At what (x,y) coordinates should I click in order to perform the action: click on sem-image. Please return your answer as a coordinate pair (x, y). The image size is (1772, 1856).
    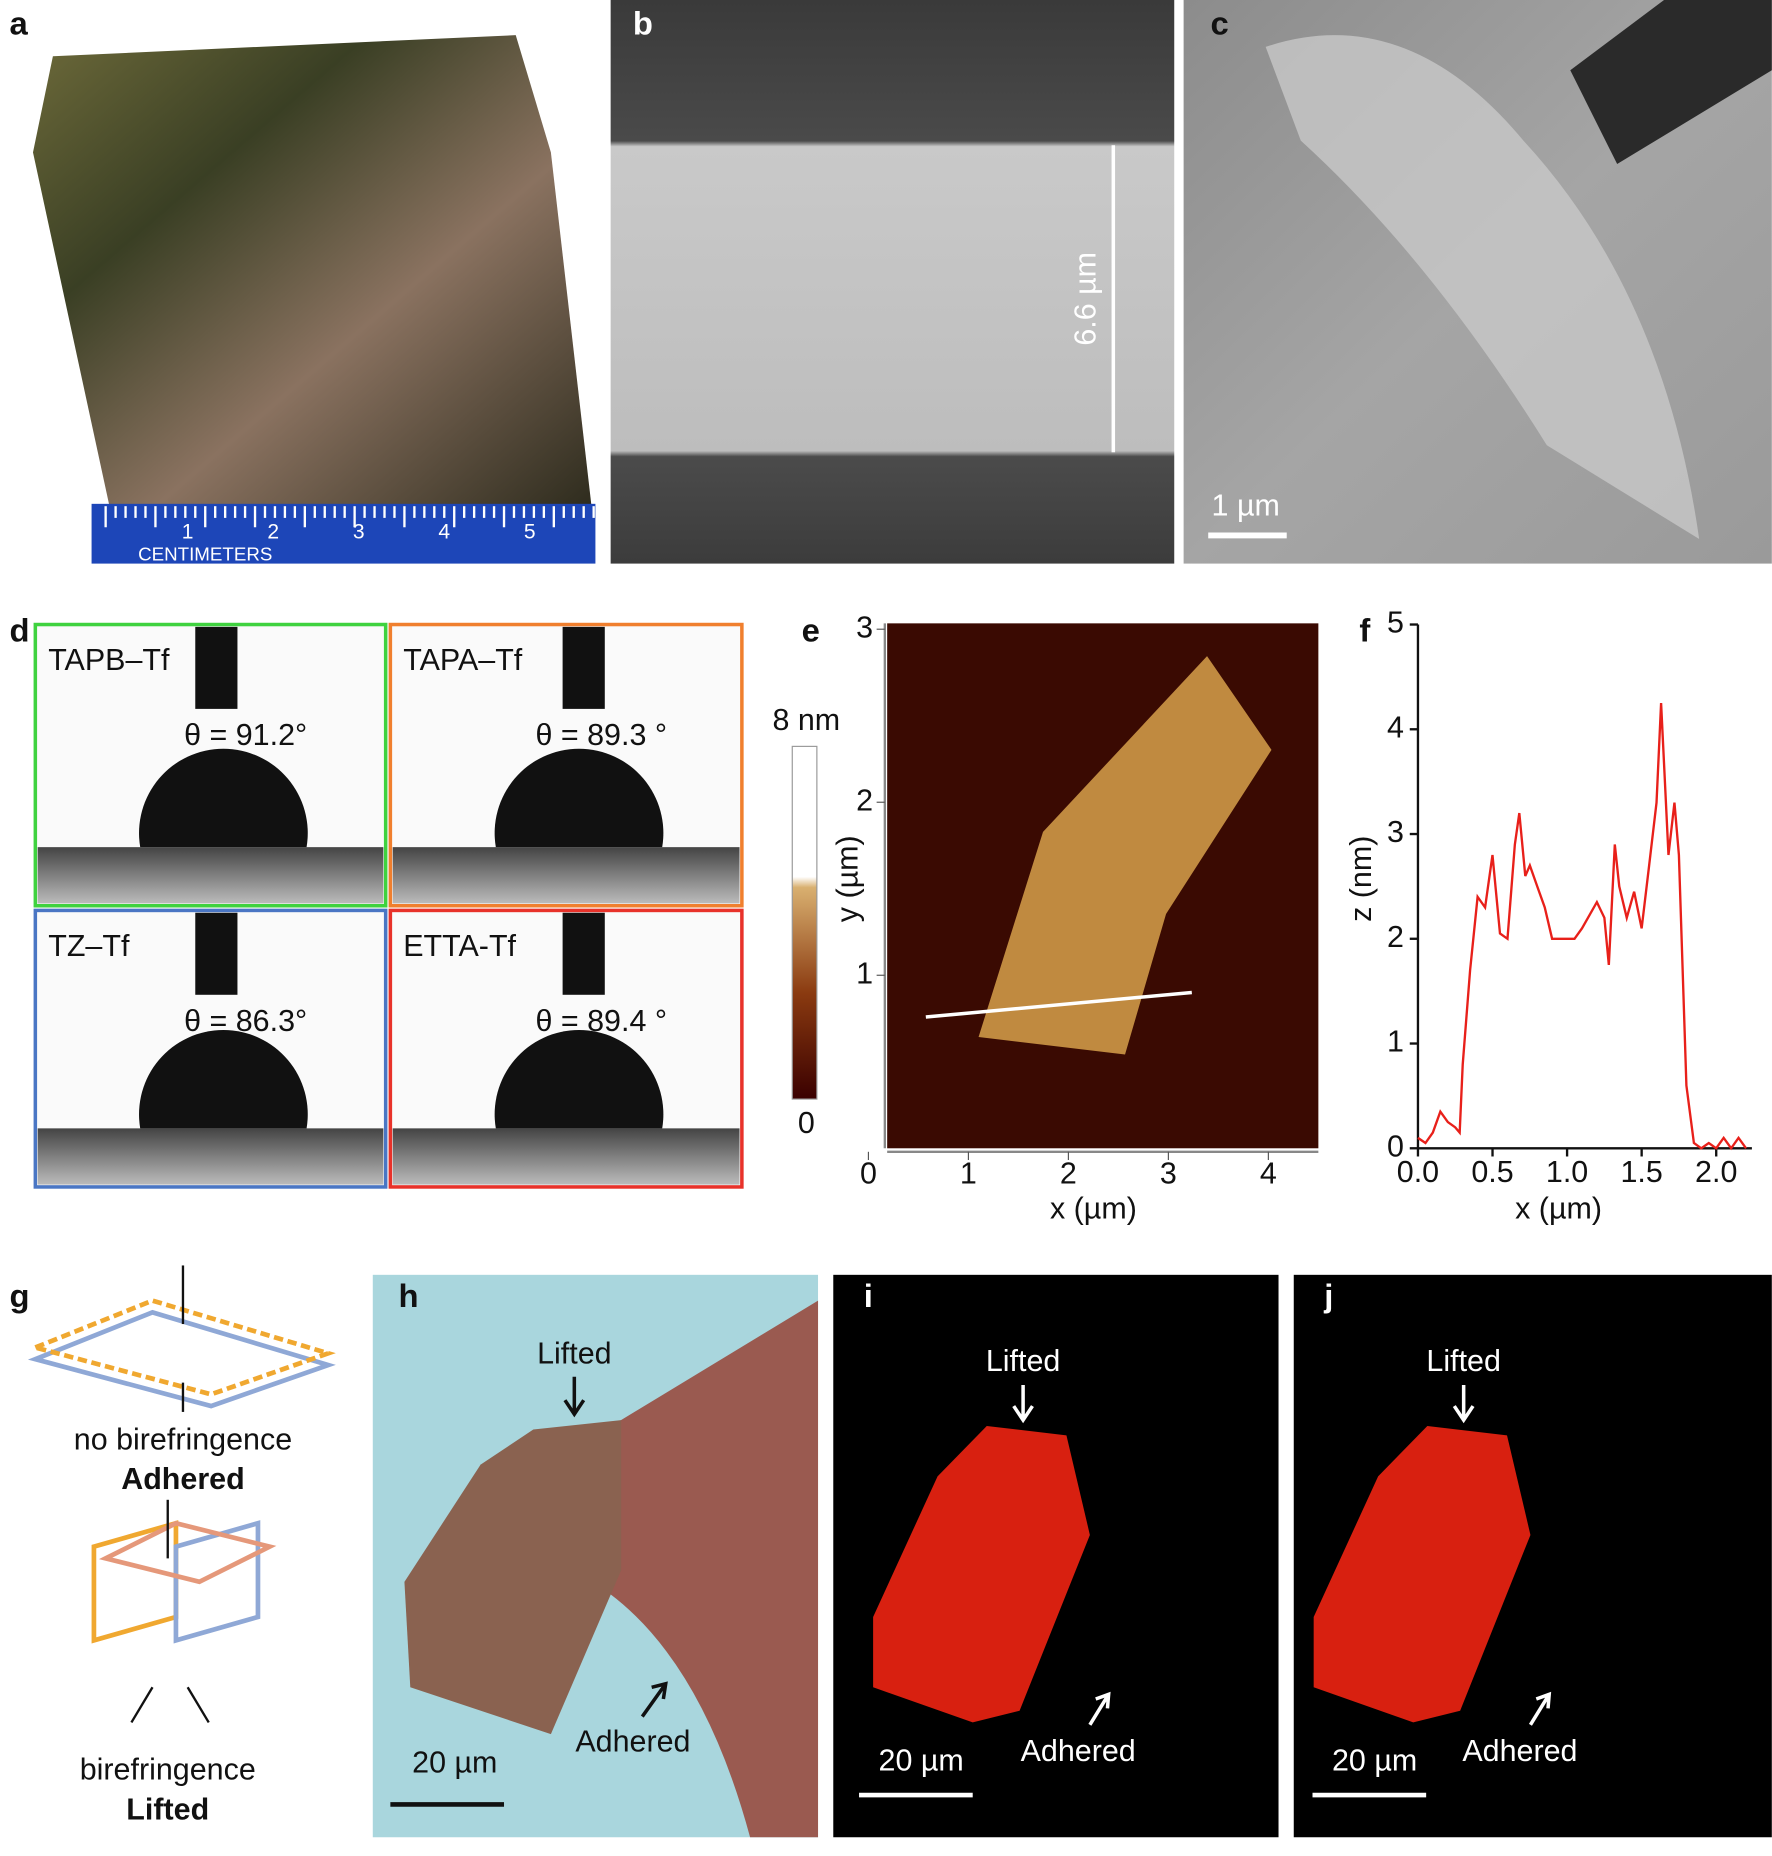
    Looking at the image, I should click on (892, 282).